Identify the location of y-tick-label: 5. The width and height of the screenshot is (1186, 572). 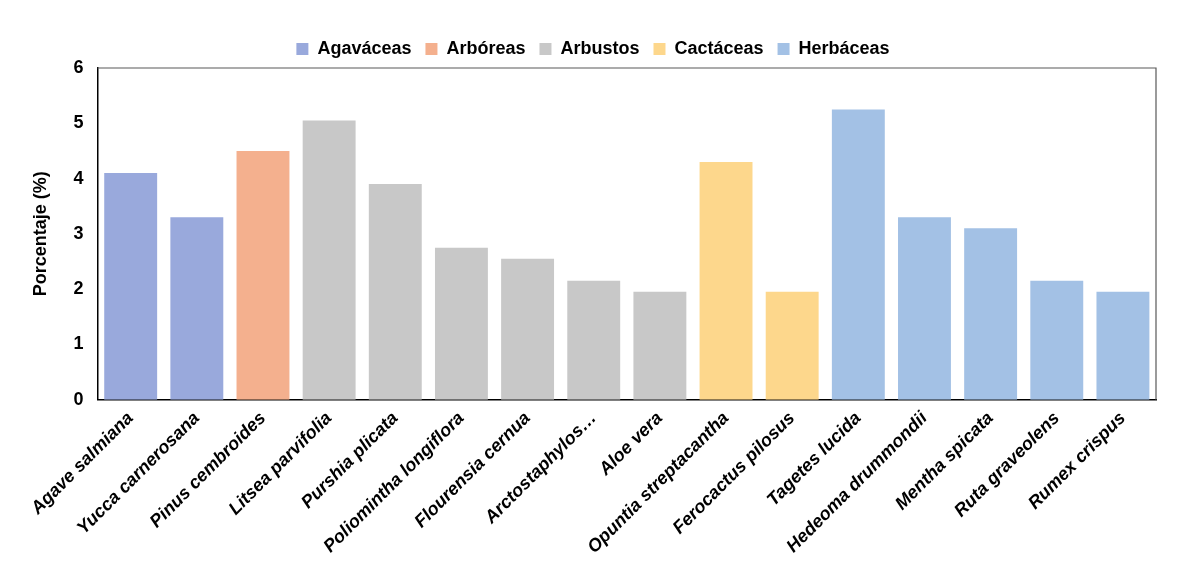
(78, 122).